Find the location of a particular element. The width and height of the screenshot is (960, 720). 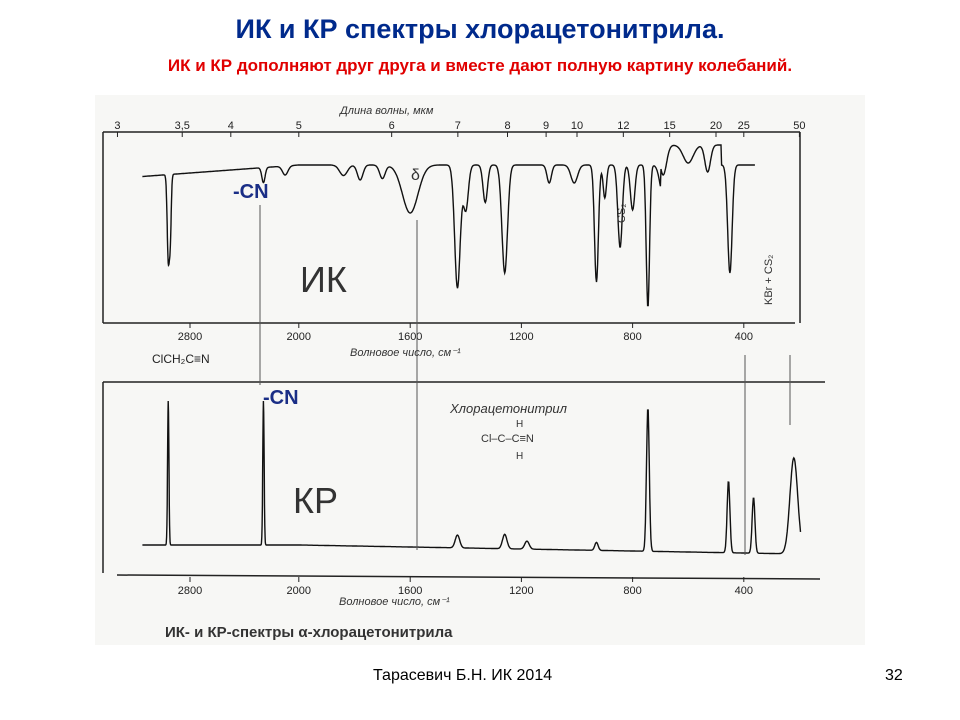

ir-wavelength-tick-label: 9 is located at coordinates (546, 126).